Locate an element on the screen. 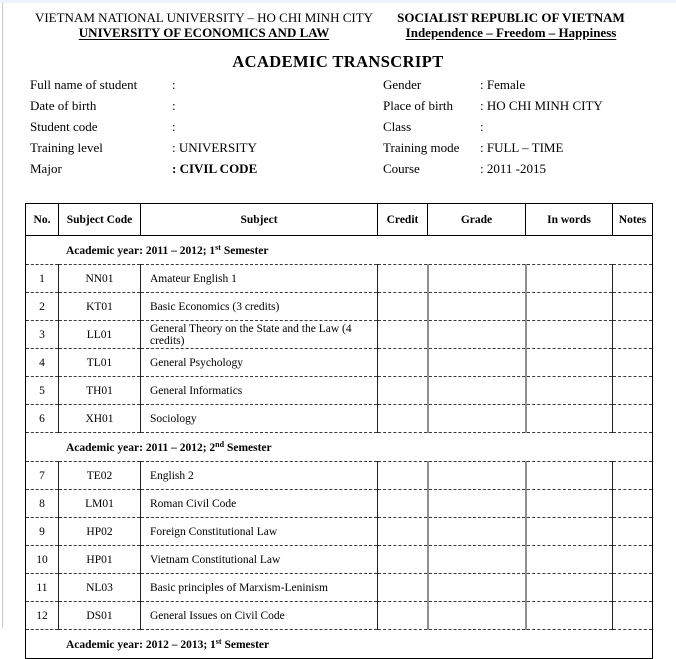 The width and height of the screenshot is (676, 659). viewer-top-edge is located at coordinates (338, 1).